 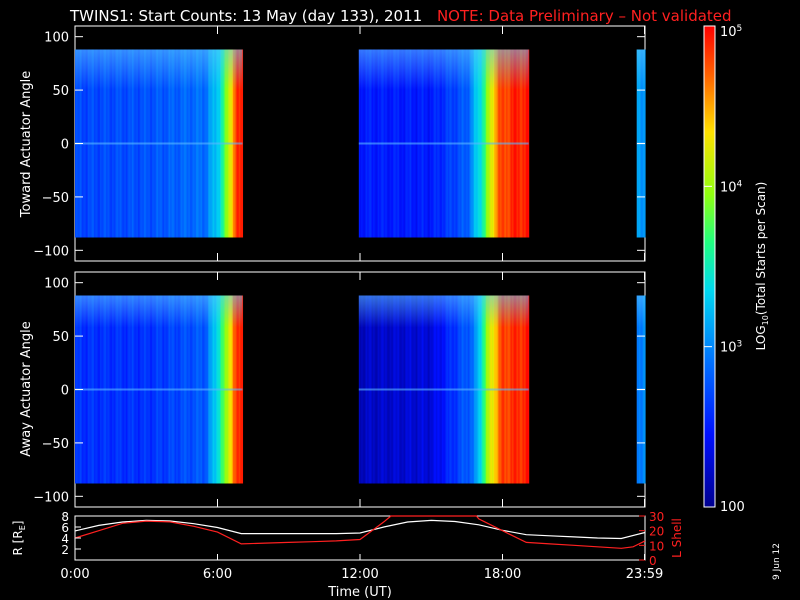 What do you see at coordinates (656, 546) in the screenshot?
I see `y-tick-label-right: 10` at bounding box center [656, 546].